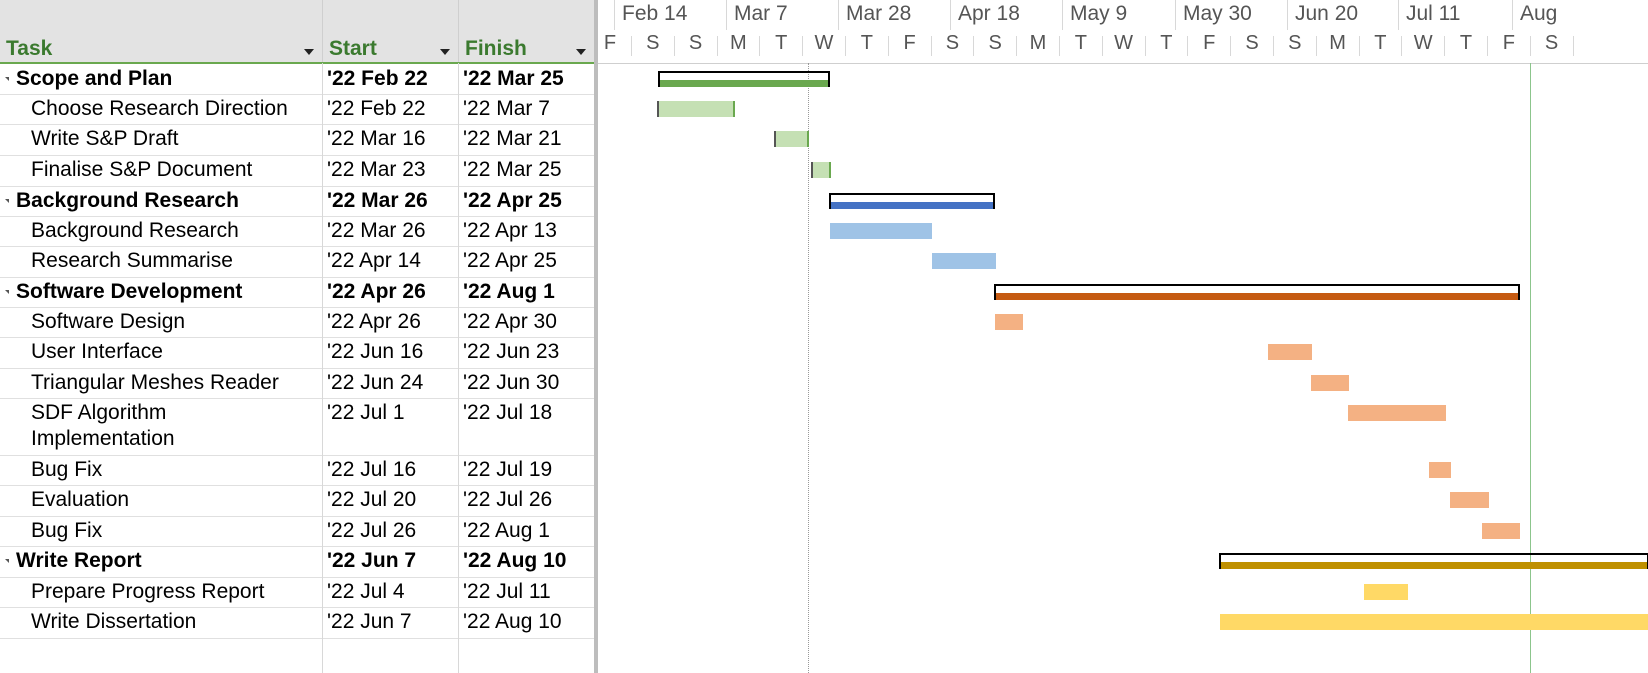 Image resolution: width=1648 pixels, height=673 pixels. What do you see at coordinates (389, 260) in the screenshot?
I see `start-date-cell: '22 Apr 14` at bounding box center [389, 260].